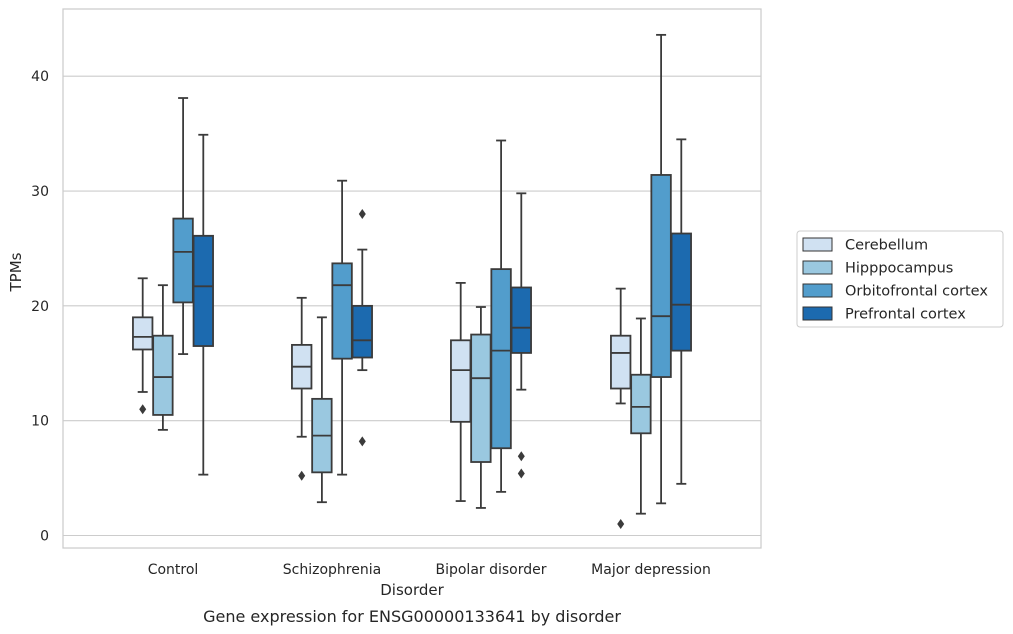  What do you see at coordinates (817, 313) in the screenshot?
I see `legend-swatch-prefrontal` at bounding box center [817, 313].